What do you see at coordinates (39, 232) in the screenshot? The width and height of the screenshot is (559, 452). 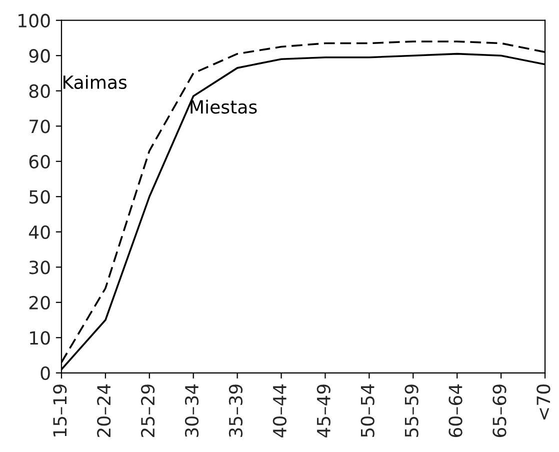 I see `y-tick-label: 40` at bounding box center [39, 232].